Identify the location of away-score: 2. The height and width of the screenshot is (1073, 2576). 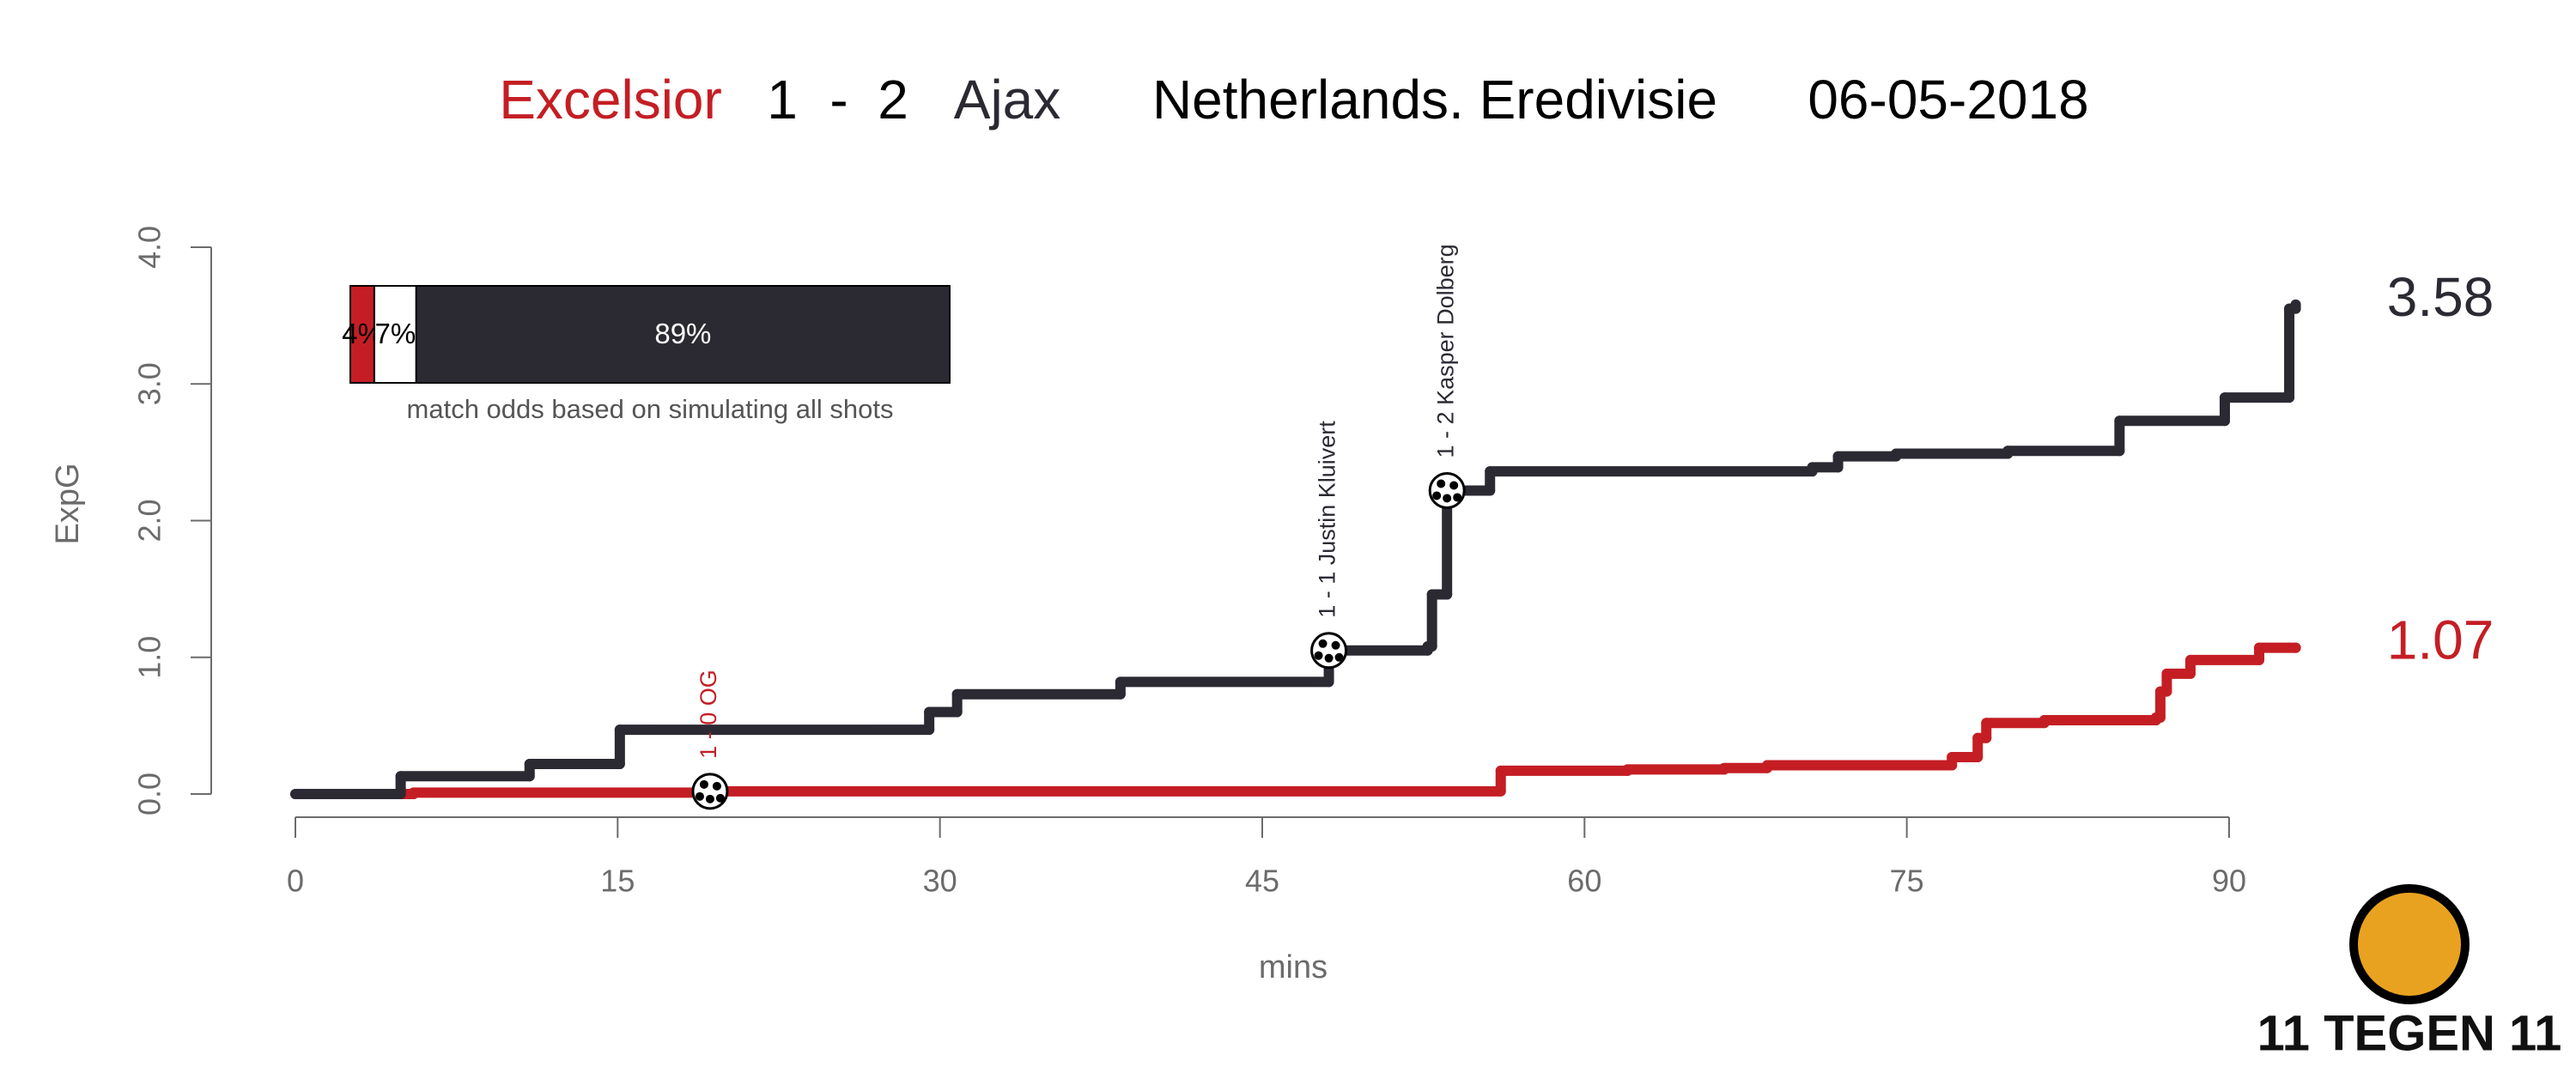
(893, 99).